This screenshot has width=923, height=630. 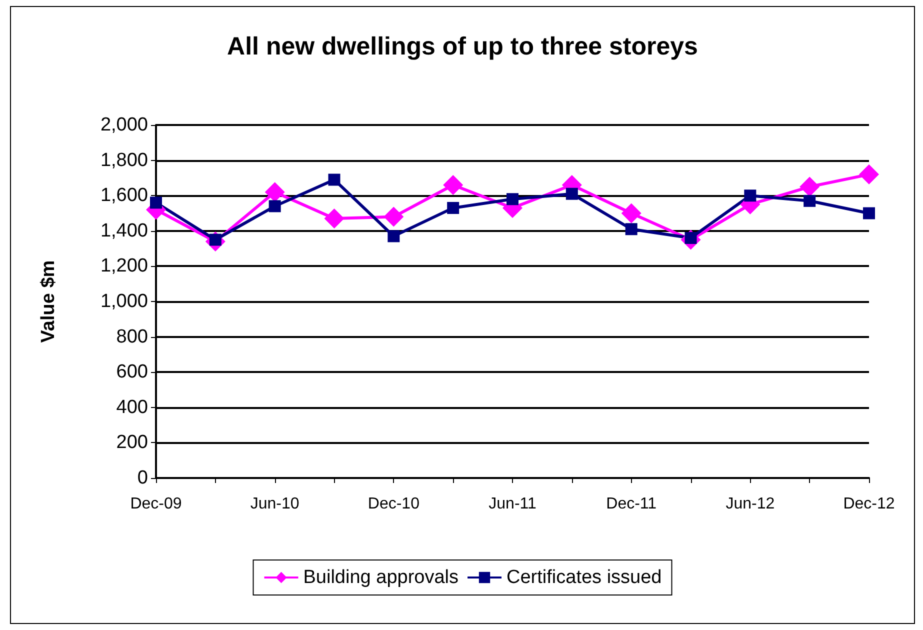 What do you see at coordinates (584, 577) in the screenshot?
I see `legend-label: Certificates issued` at bounding box center [584, 577].